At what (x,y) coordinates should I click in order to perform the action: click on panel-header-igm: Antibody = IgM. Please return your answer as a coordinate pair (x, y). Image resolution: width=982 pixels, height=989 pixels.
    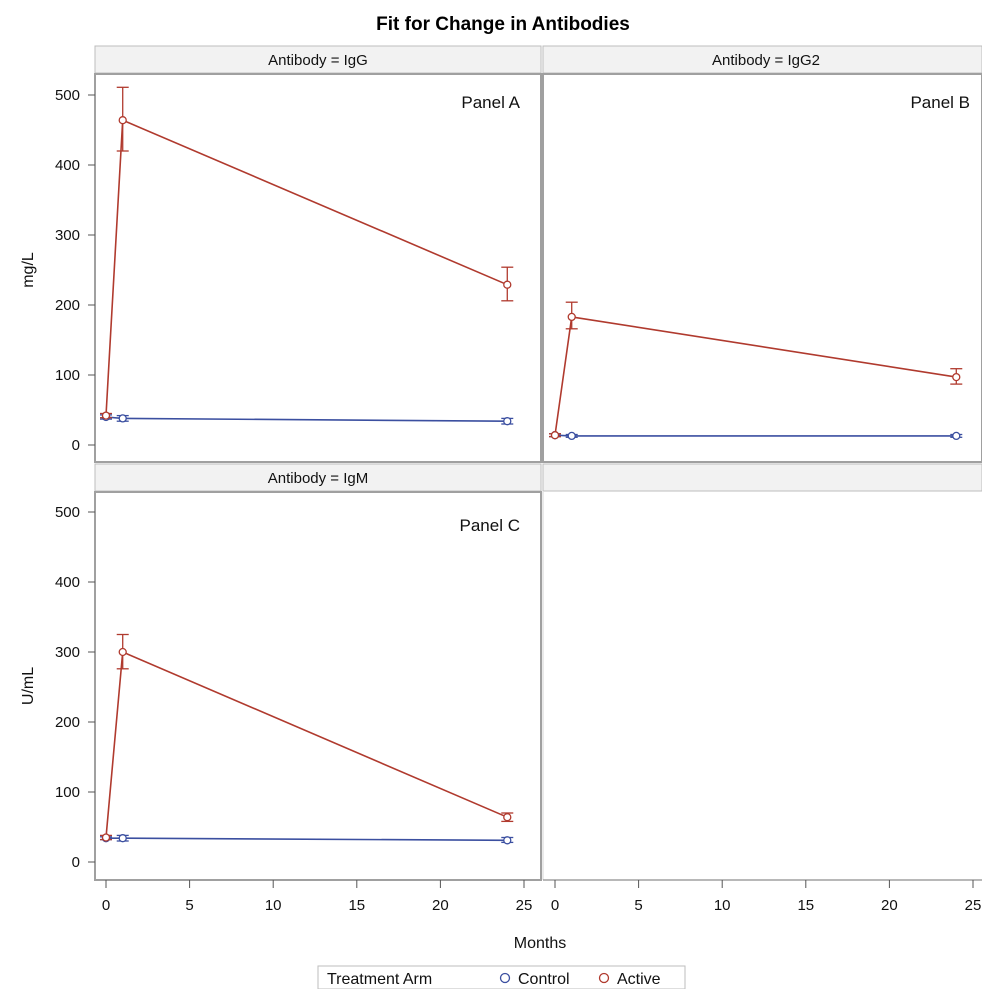
    Looking at the image, I should click on (318, 478).